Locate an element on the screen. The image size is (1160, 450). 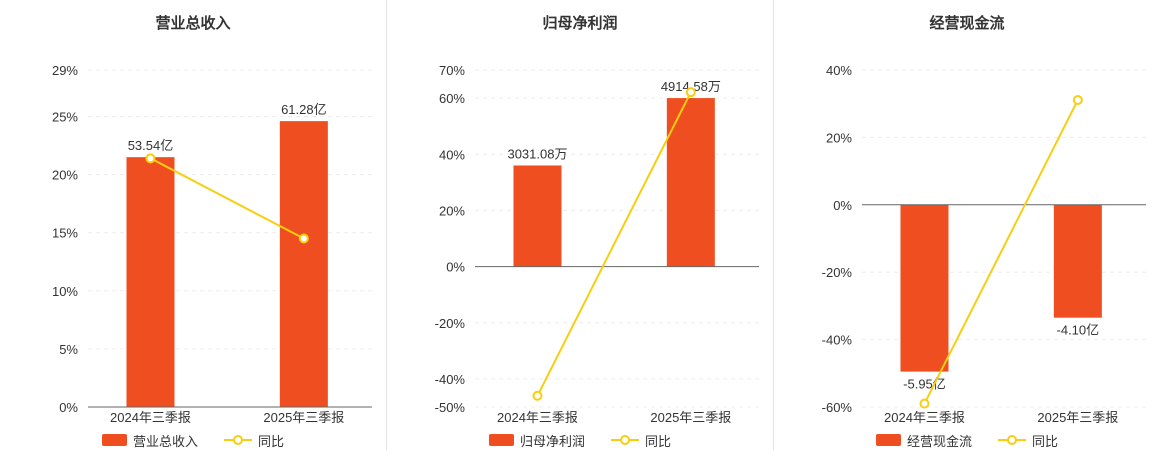
legend-label: 营业总收入 is located at coordinates (165, 441).